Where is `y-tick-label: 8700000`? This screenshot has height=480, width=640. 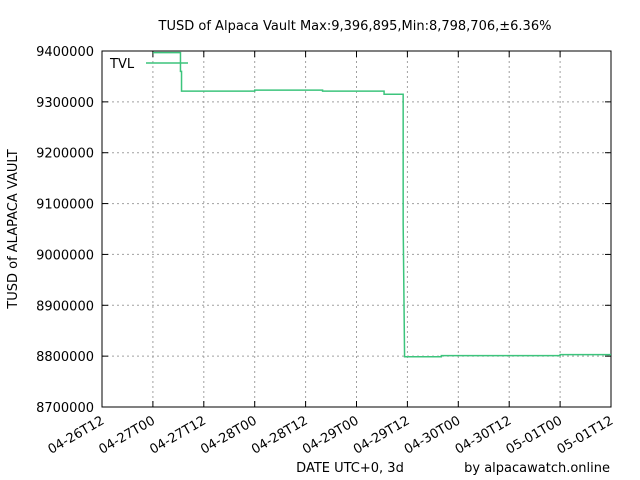 y-tick-label: 8700000 is located at coordinates (65, 408).